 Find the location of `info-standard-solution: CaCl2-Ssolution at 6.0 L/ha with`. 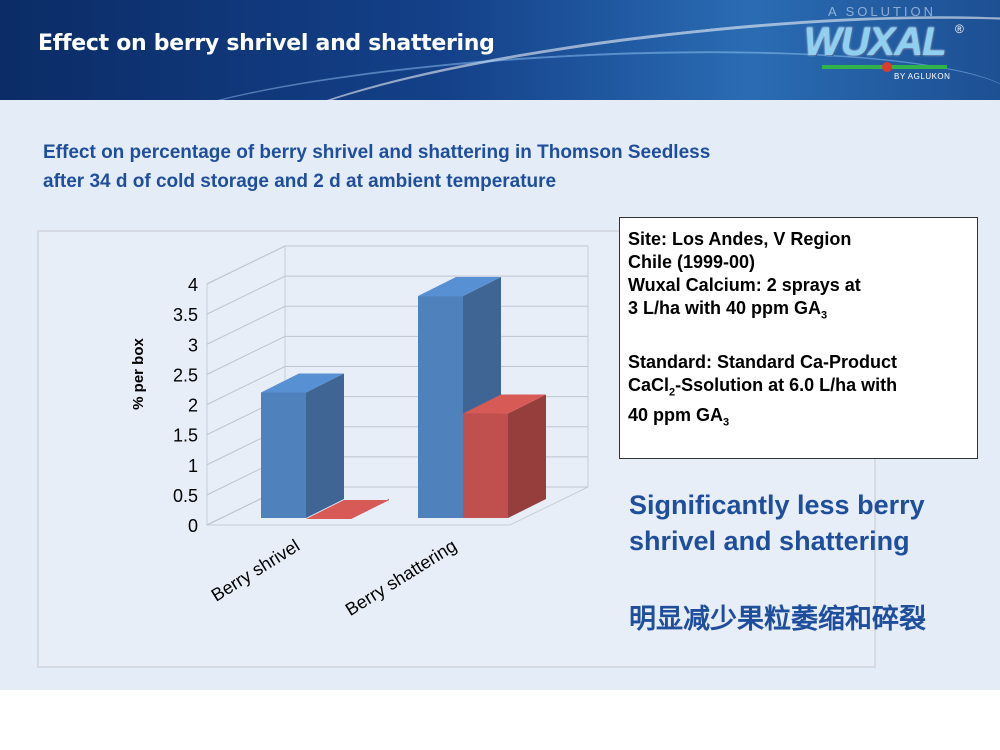

info-standard-solution: CaCl2-Ssolution at 6.0 L/ha with is located at coordinates (798, 389).